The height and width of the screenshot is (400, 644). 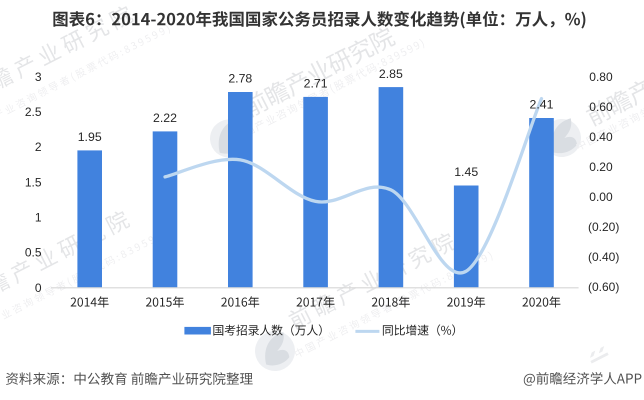 I want to click on svg-text: 0.00, so click(x=601, y=197).